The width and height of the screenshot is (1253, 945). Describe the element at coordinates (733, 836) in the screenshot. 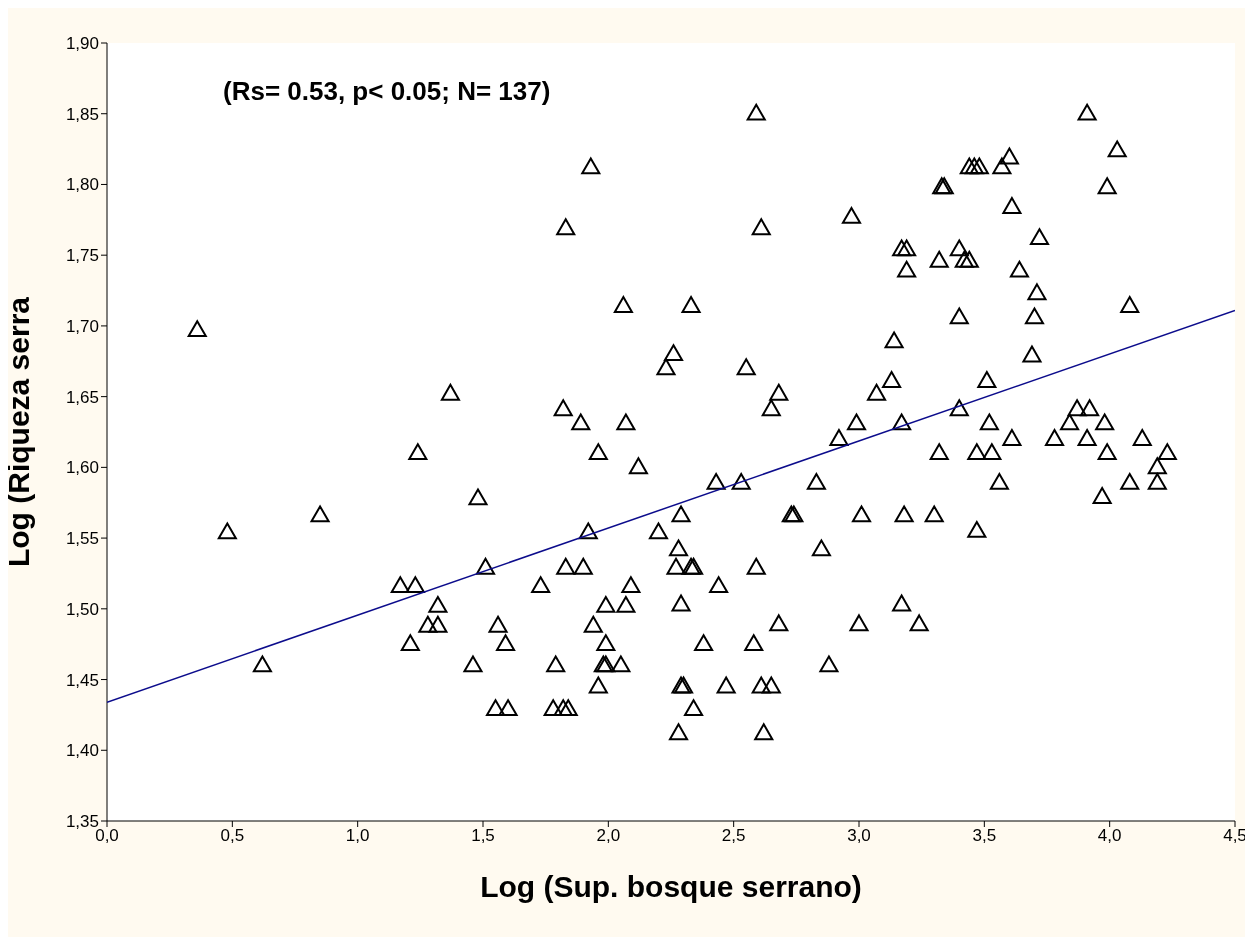

I see `x-tick-label: 2,5` at that location.